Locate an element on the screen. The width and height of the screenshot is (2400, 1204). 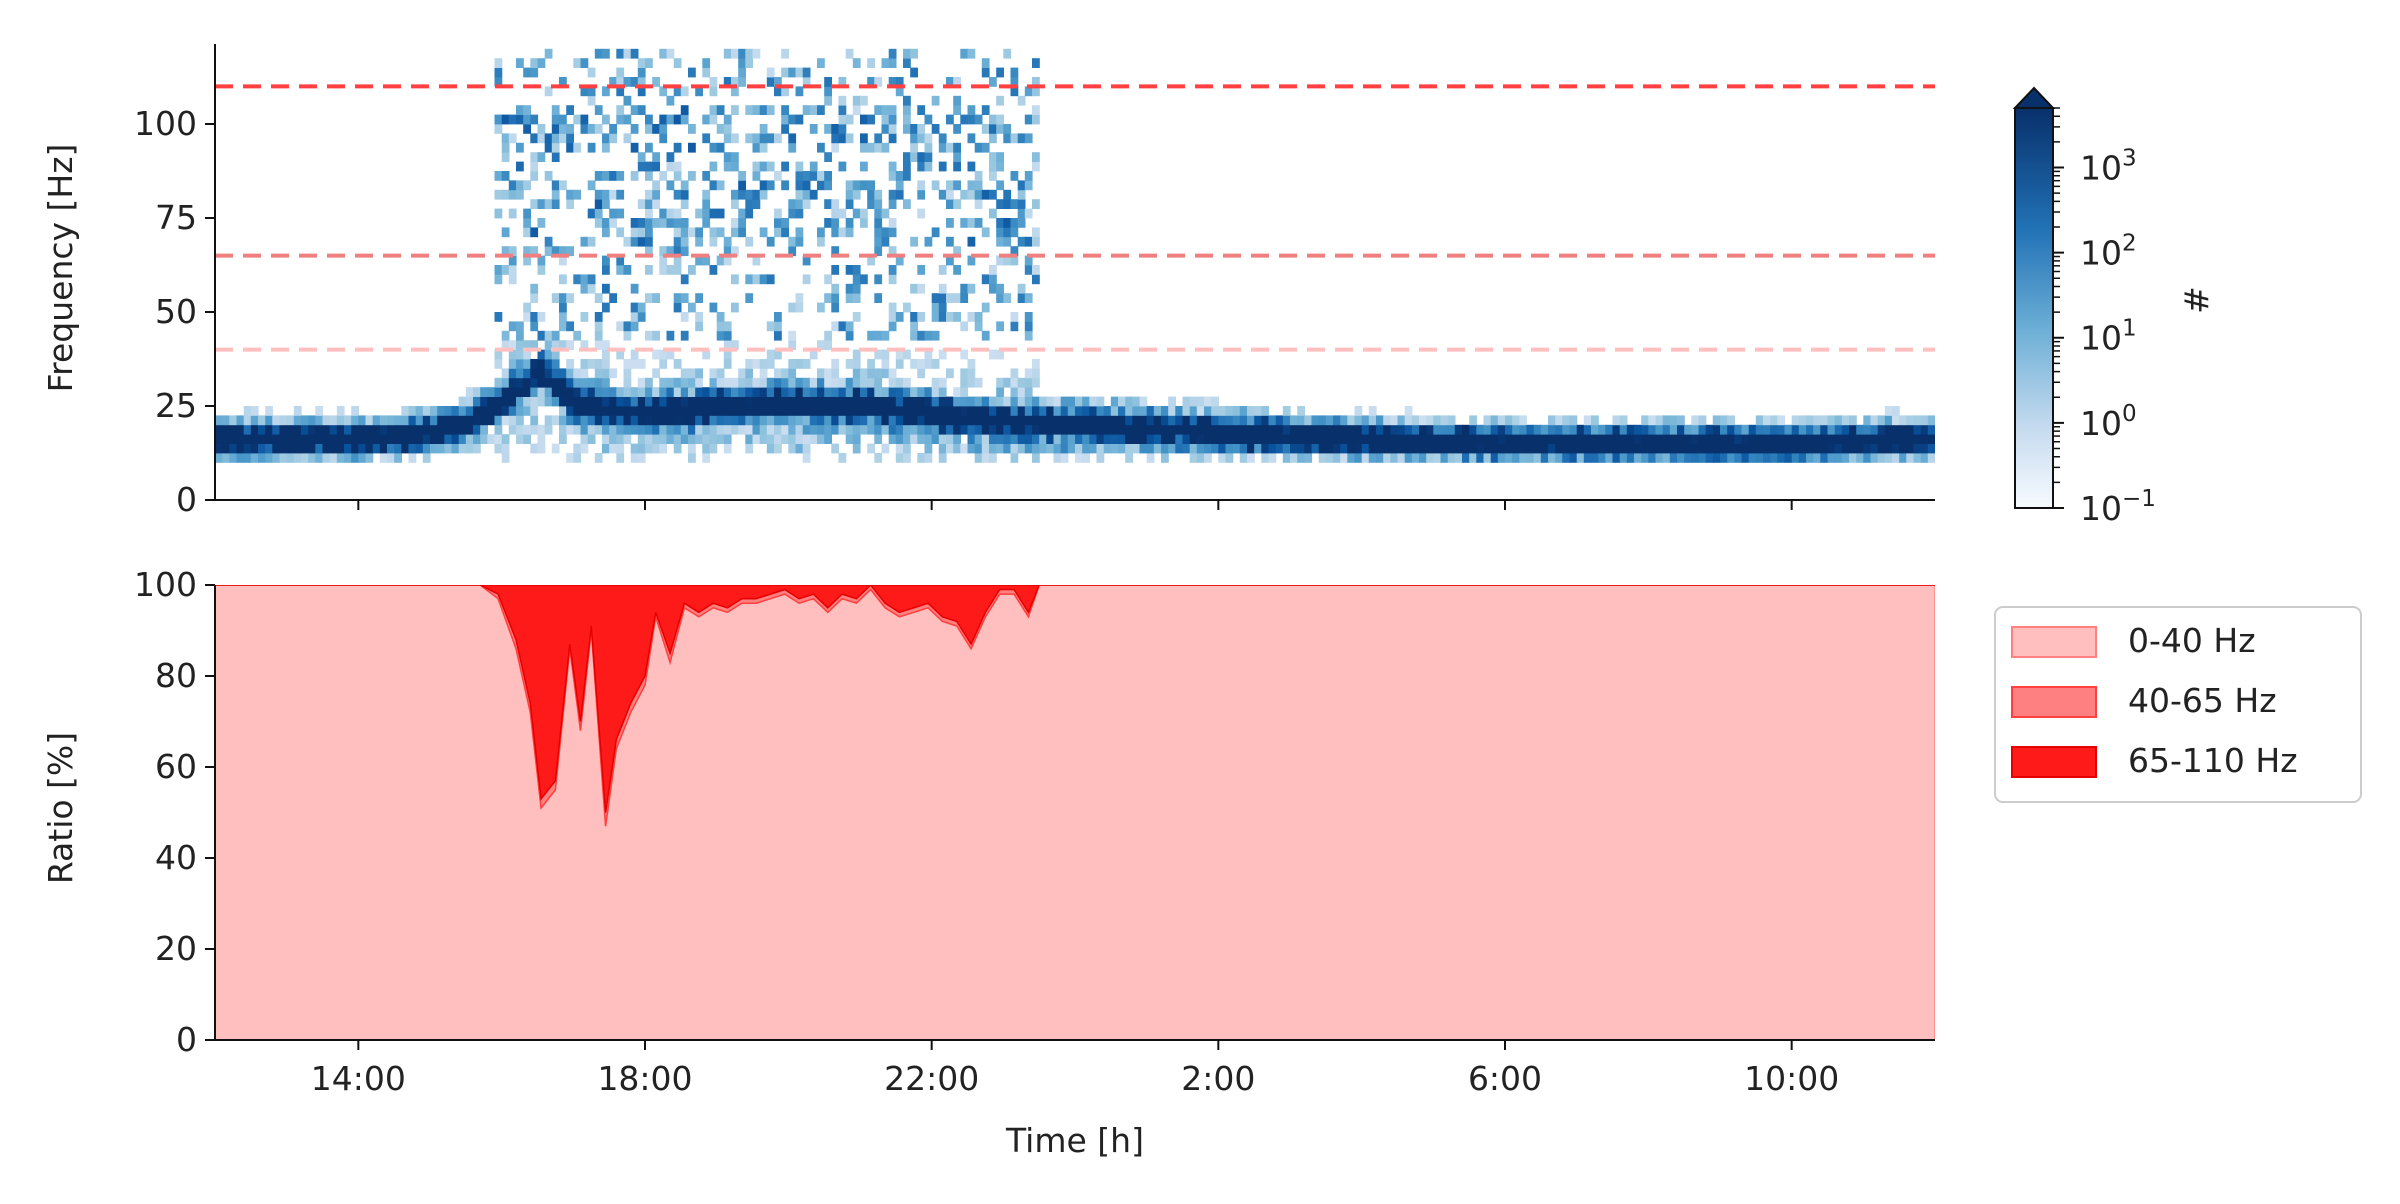
ratio-y-axis-label: Ratio [%] is located at coordinates (60, 808).